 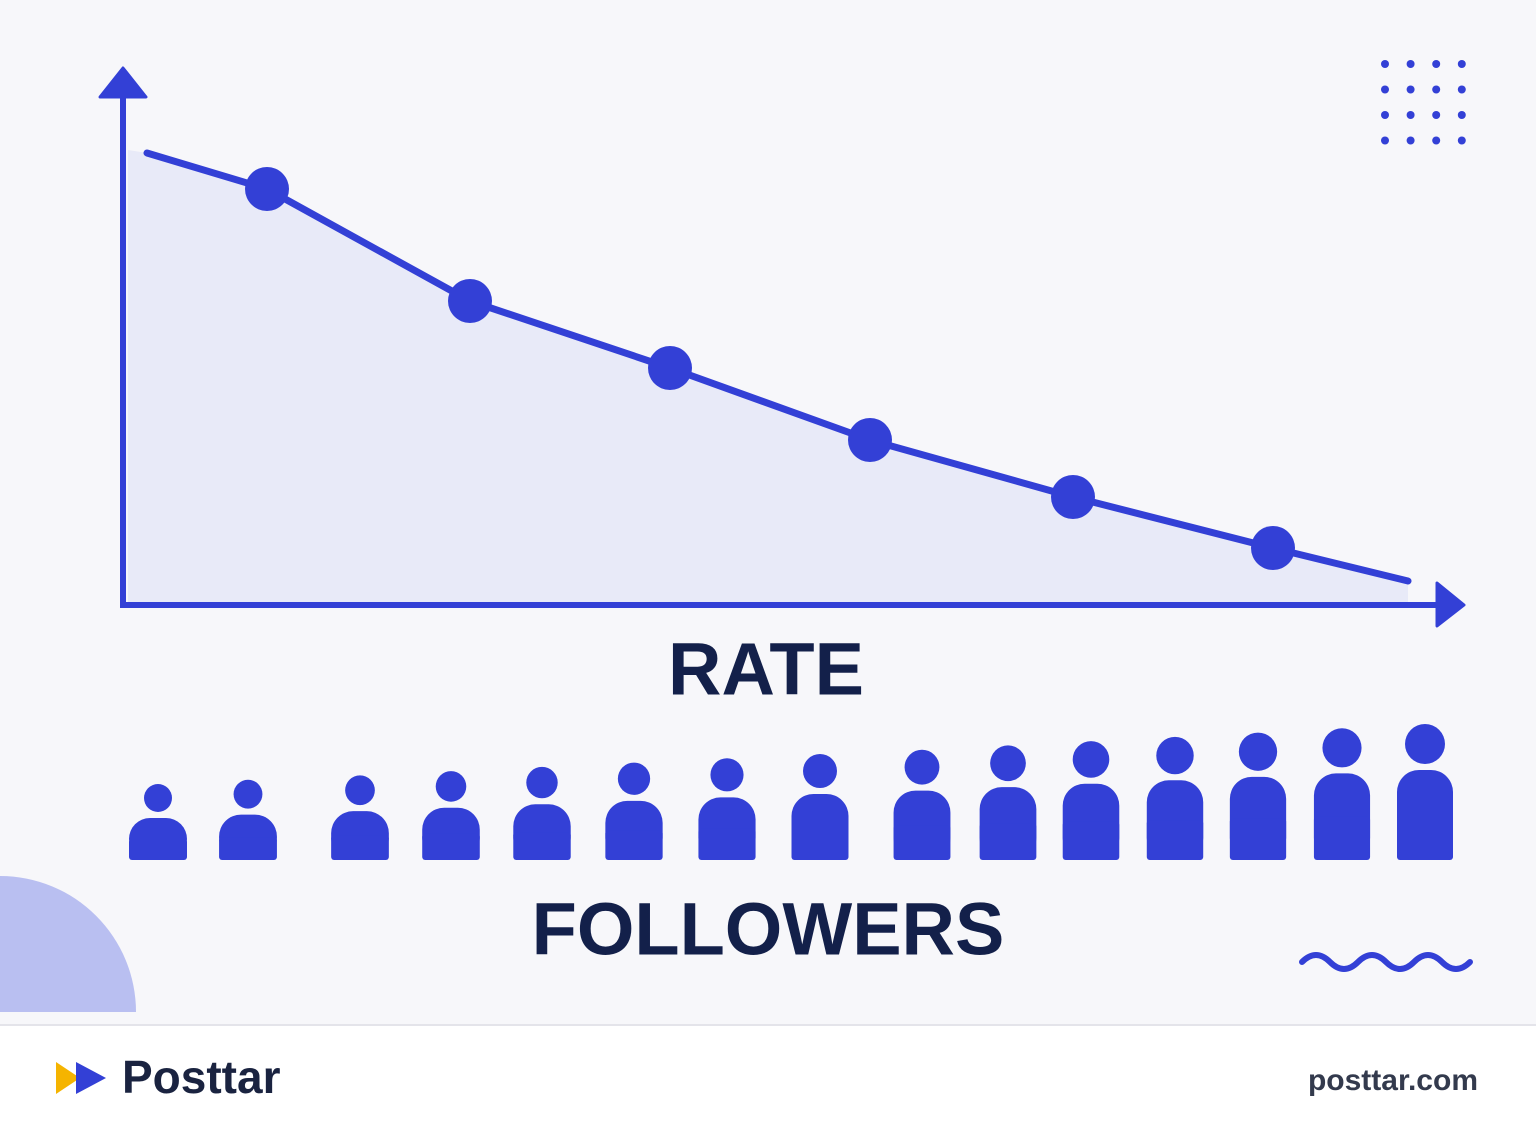 What do you see at coordinates (768, 929) in the screenshot?
I see `caption: FOLLOWERS` at bounding box center [768, 929].